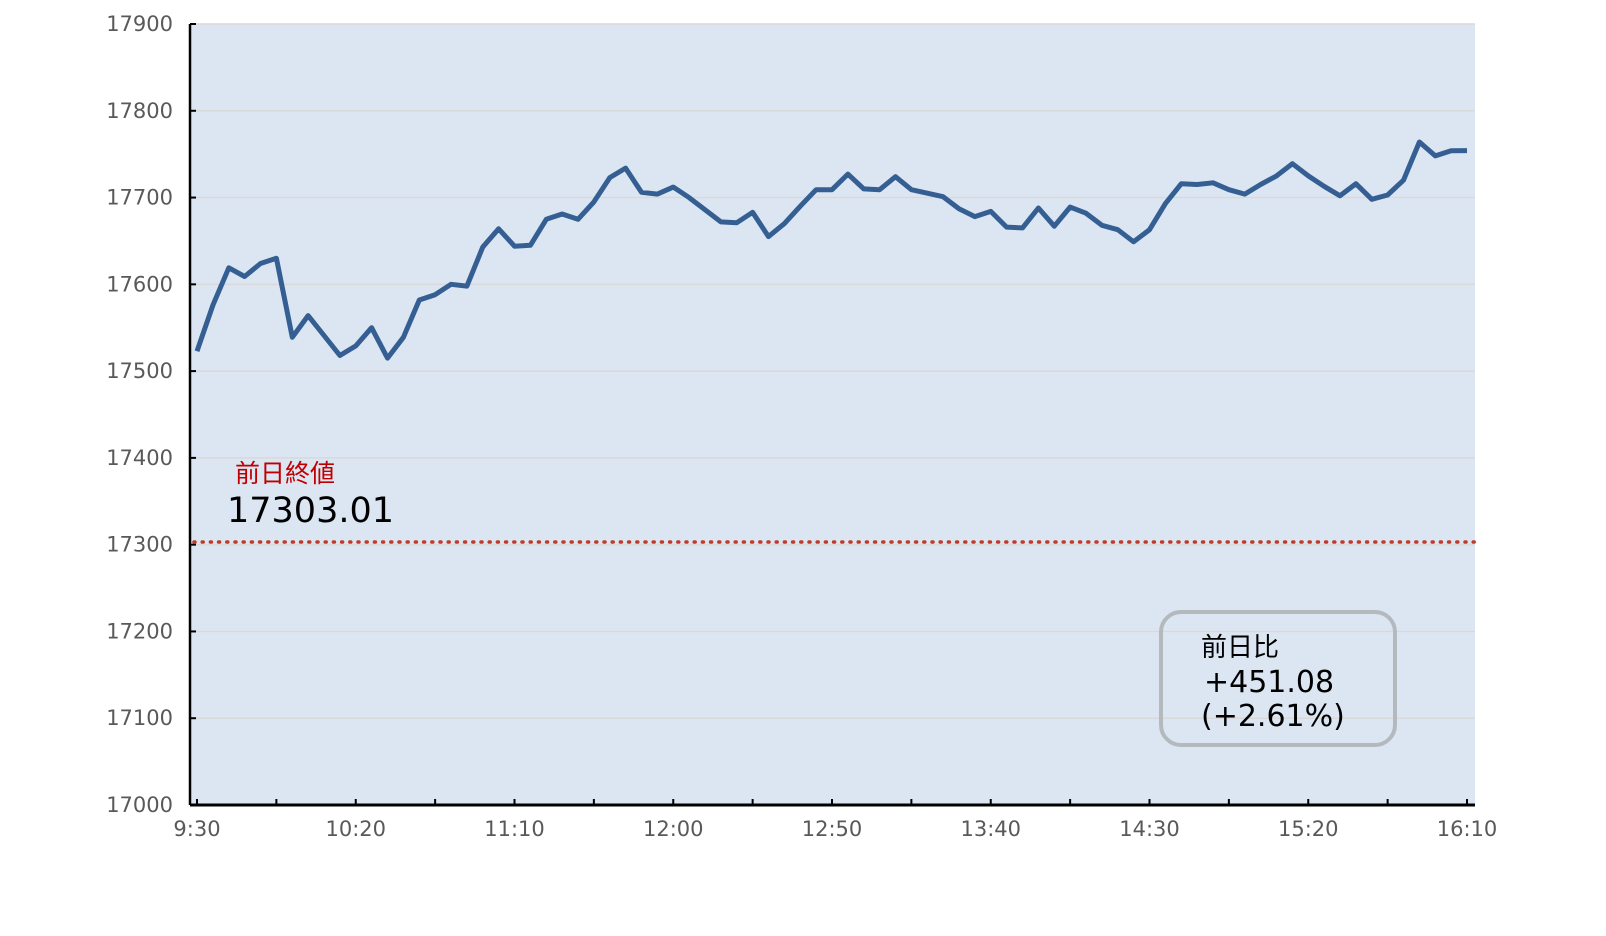 This screenshot has height=936, width=1606. I want to click on y-tick-label: 17600, so click(139, 284).